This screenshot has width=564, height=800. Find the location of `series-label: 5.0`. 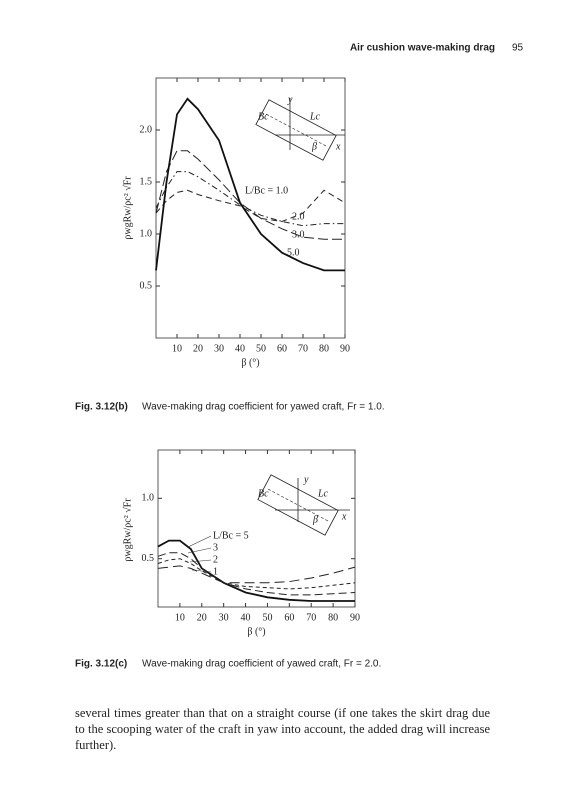

series-label: 5.0 is located at coordinates (293, 252).